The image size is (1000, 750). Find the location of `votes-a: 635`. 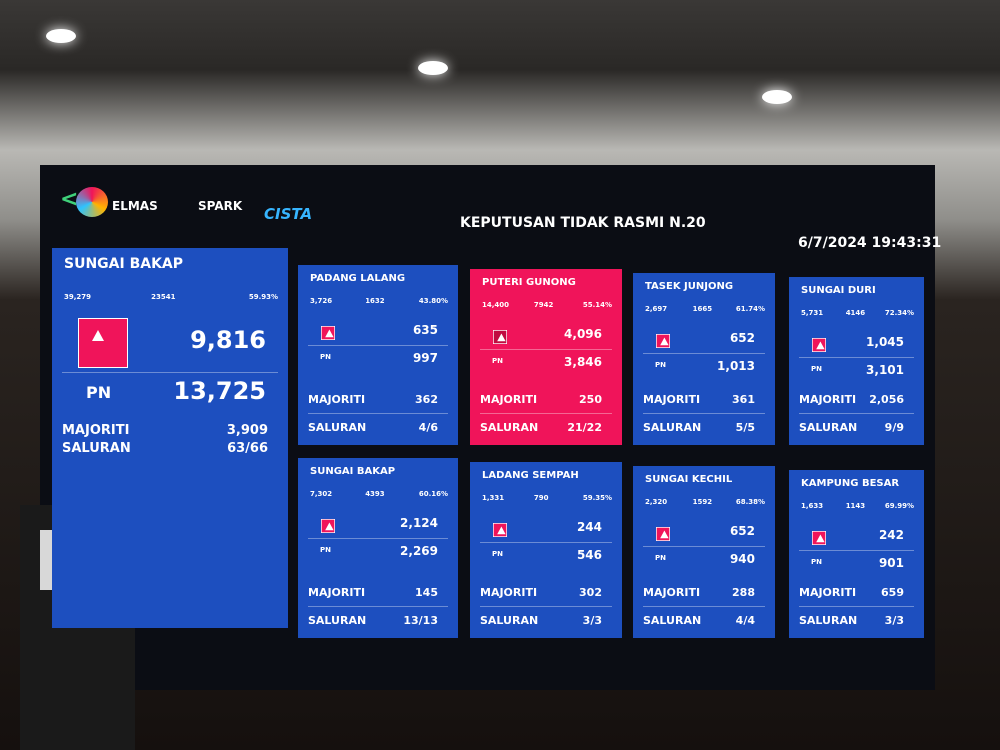

votes-a: 635 is located at coordinates (425, 330).